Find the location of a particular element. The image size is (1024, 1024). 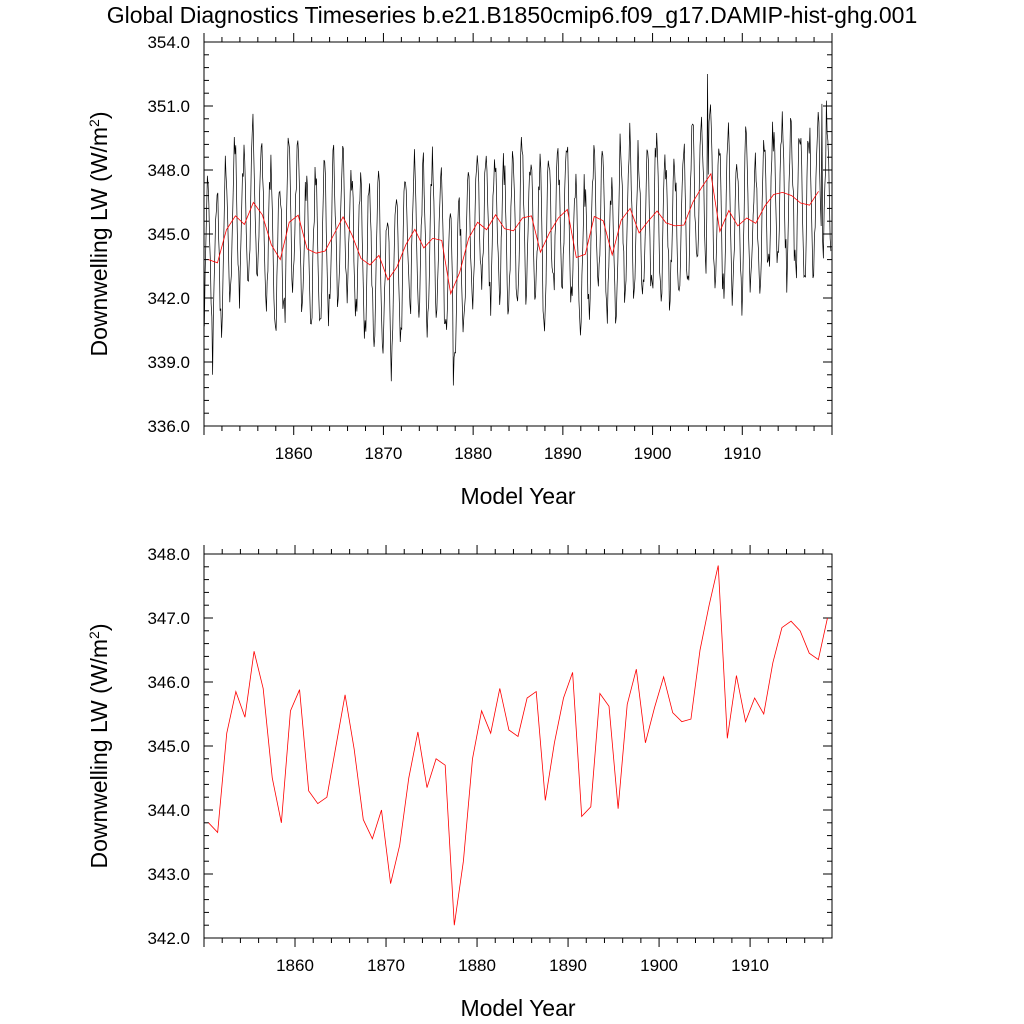

y-tick-label: 344.0 is located at coordinates (168, 810).